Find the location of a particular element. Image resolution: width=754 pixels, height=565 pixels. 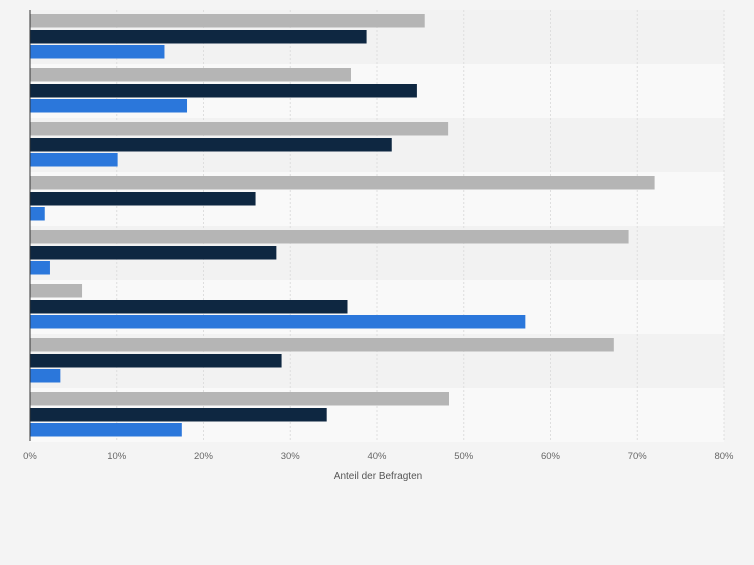

x-tick-label: 30% is located at coordinates (291, 456).